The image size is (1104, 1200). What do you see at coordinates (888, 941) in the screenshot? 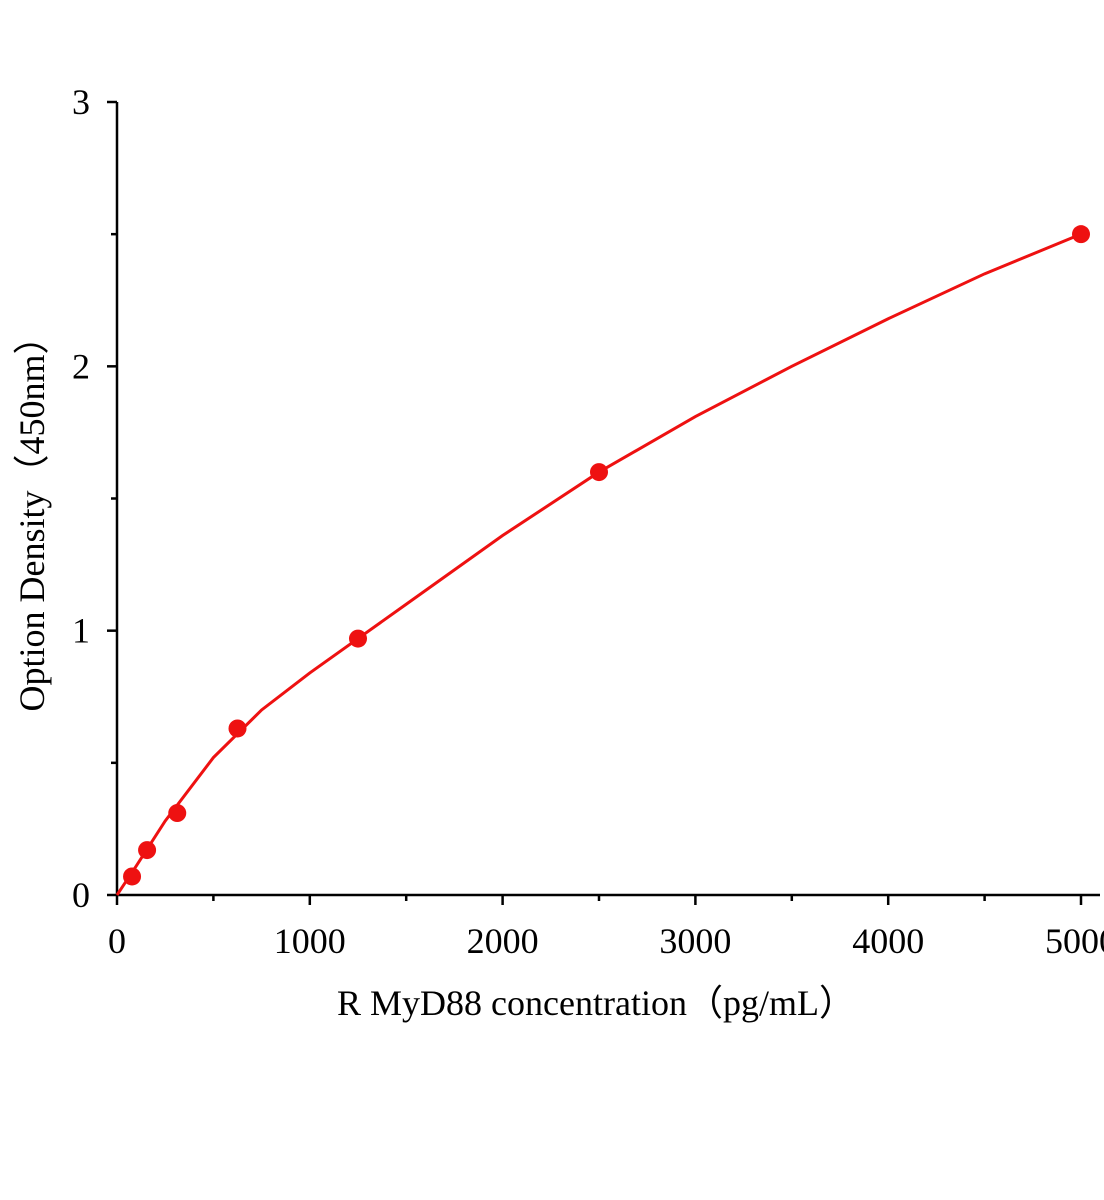
I see `x-tick-label: 4000` at bounding box center [888, 941].